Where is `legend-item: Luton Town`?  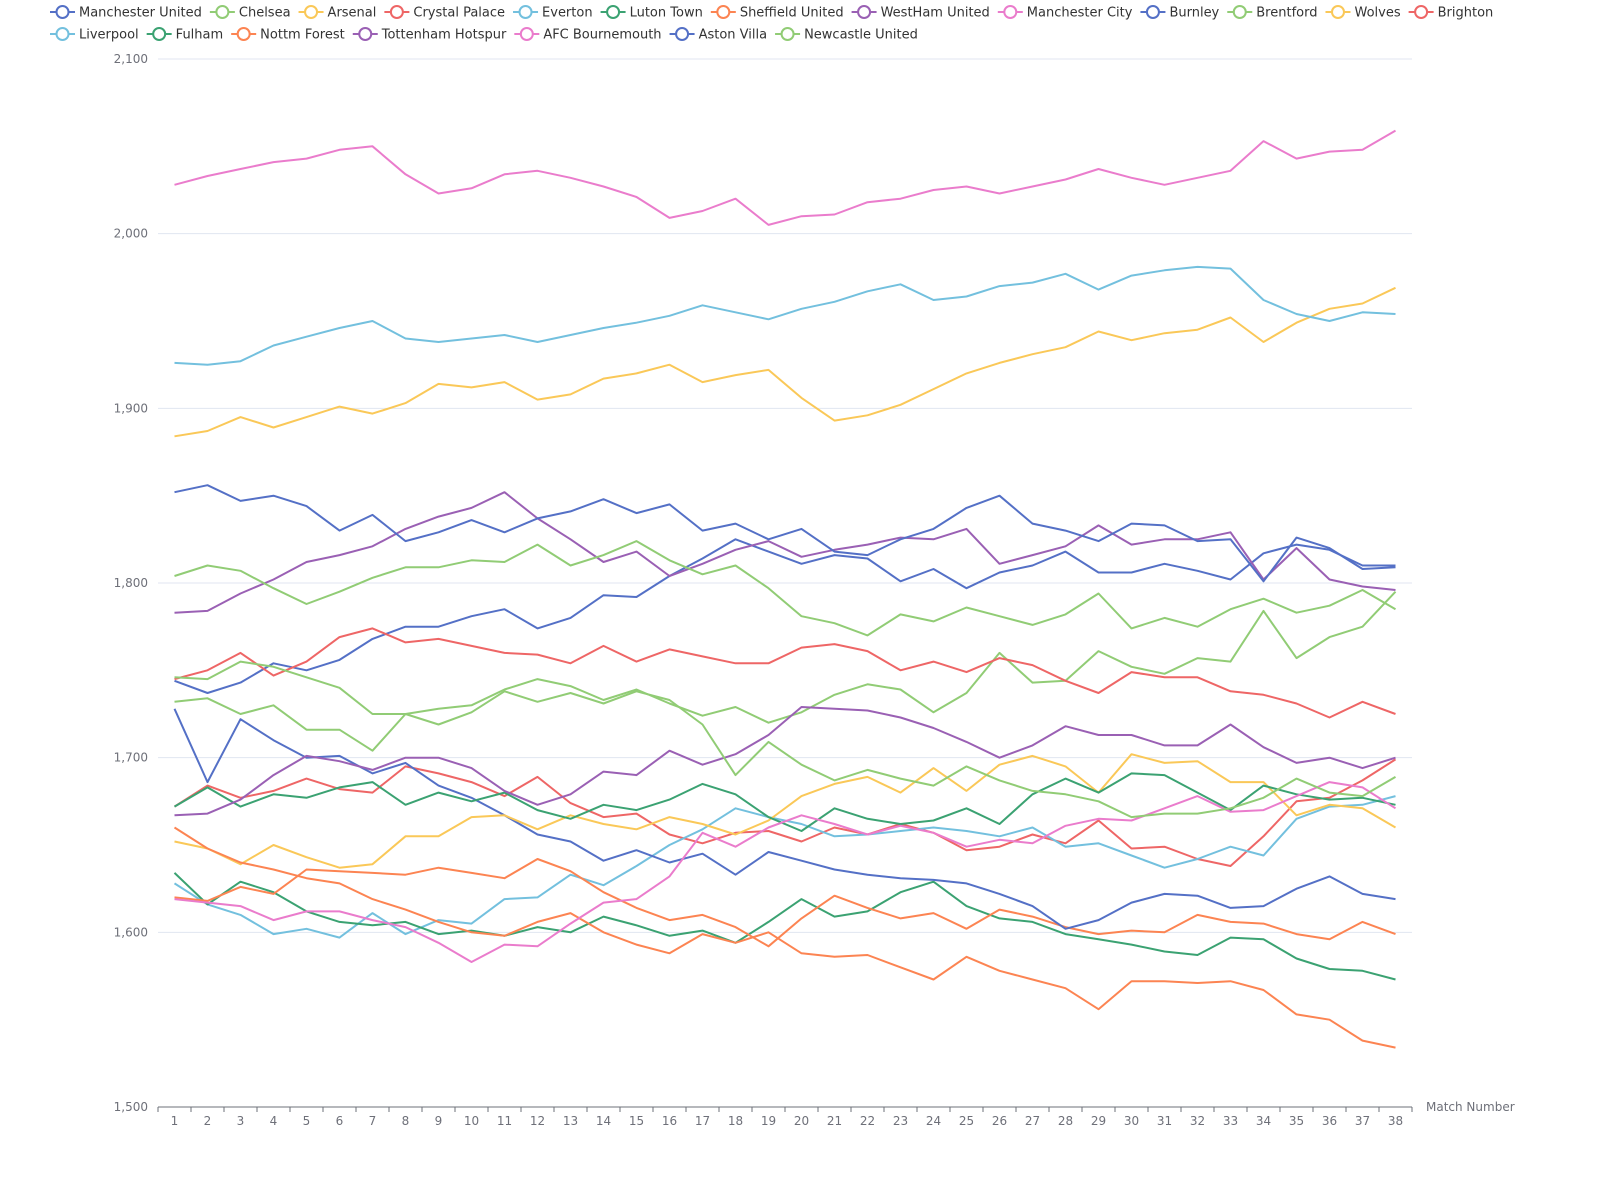 legend-item: Luton Town is located at coordinates (651, 13).